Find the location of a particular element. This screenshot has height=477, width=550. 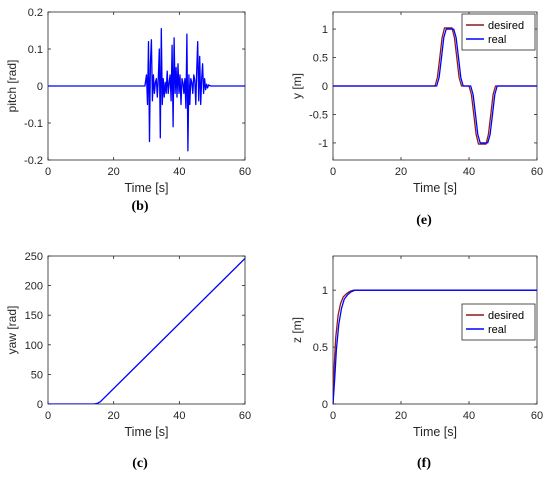

y-tick-label: 0.2 is located at coordinates (35, 13).